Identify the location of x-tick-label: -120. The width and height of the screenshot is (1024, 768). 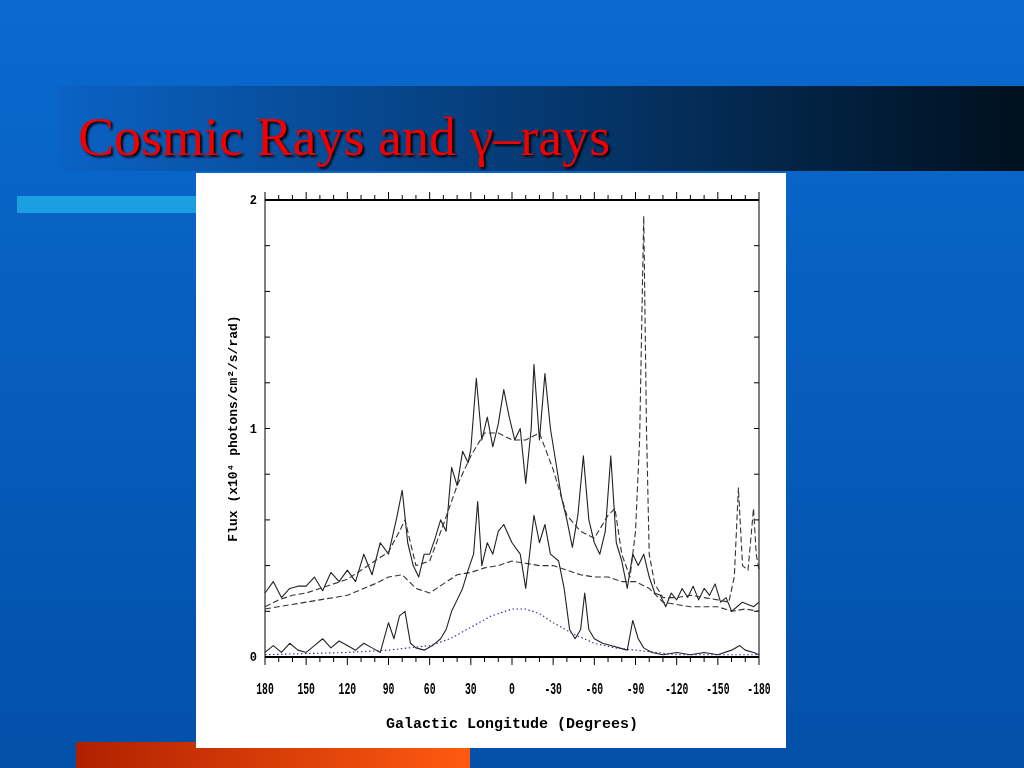
(676, 690).